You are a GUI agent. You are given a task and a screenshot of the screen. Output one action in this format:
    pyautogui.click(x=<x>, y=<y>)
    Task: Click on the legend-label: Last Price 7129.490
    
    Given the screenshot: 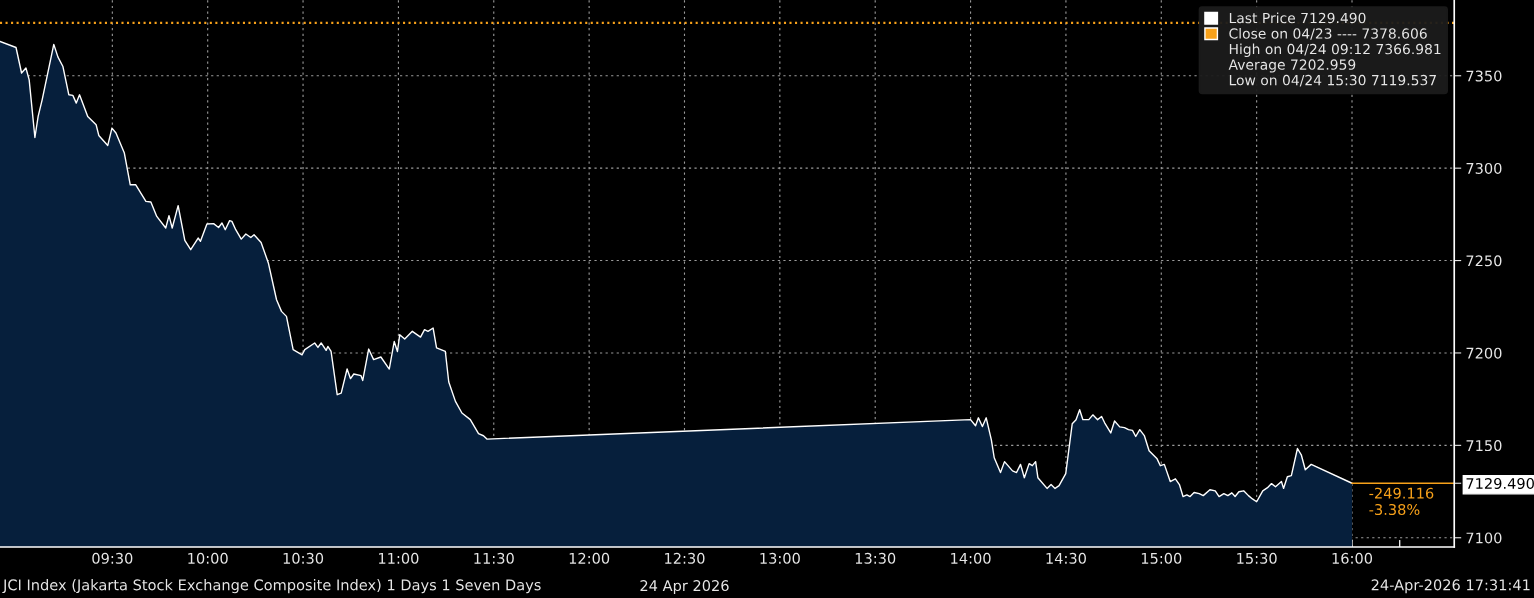 What is the action you would take?
    pyautogui.click(x=1297, y=18)
    